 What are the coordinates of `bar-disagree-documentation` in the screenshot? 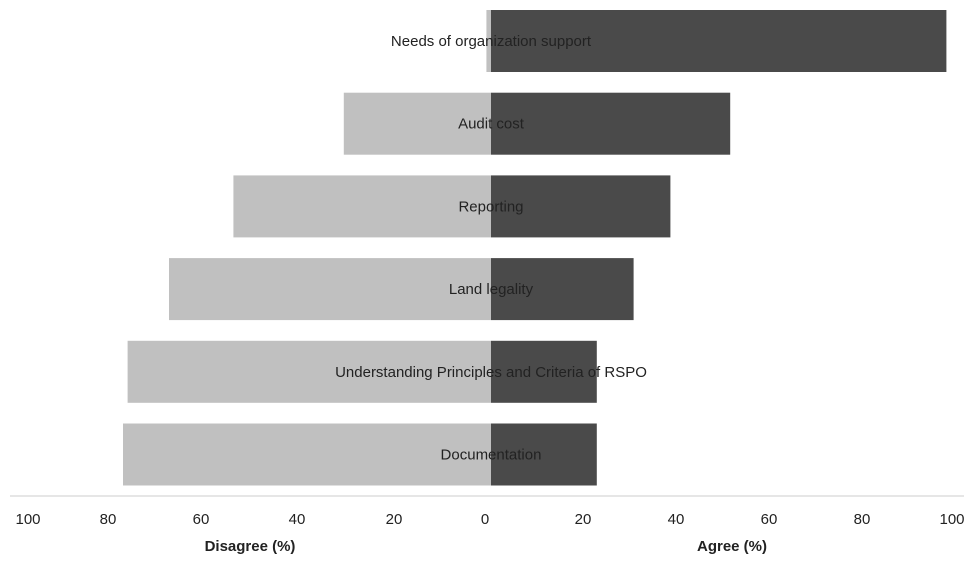 It's located at (307, 454).